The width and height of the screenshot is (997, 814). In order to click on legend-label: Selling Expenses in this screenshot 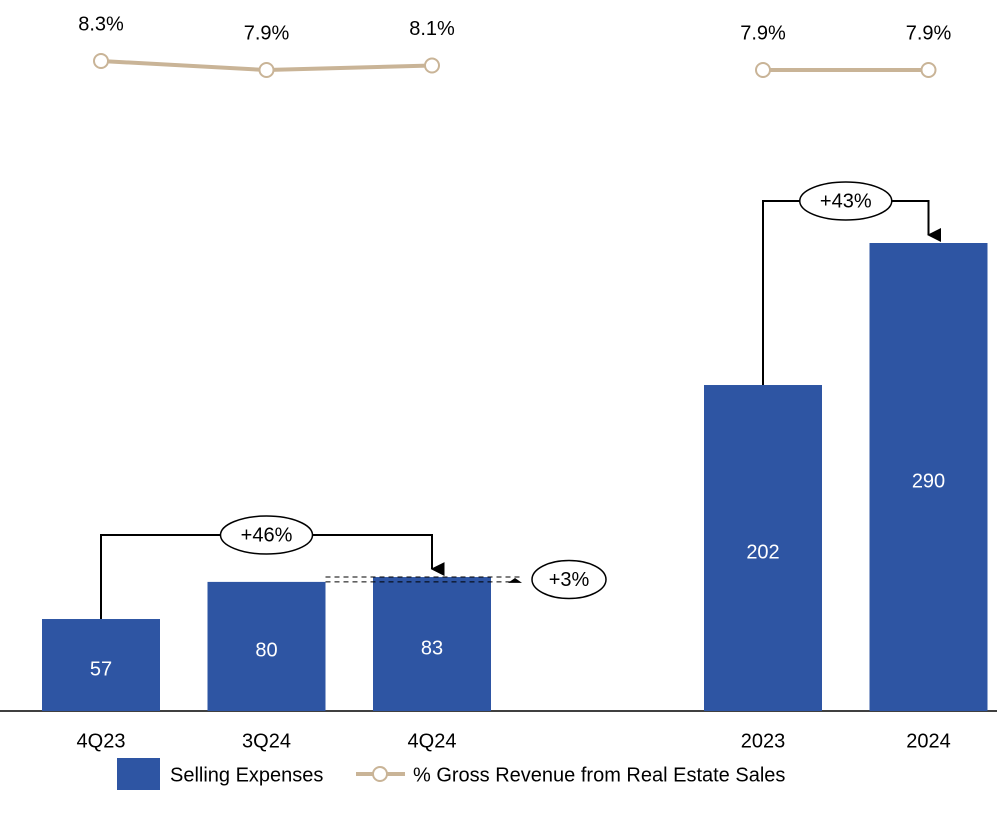, I will do `click(246, 775)`.